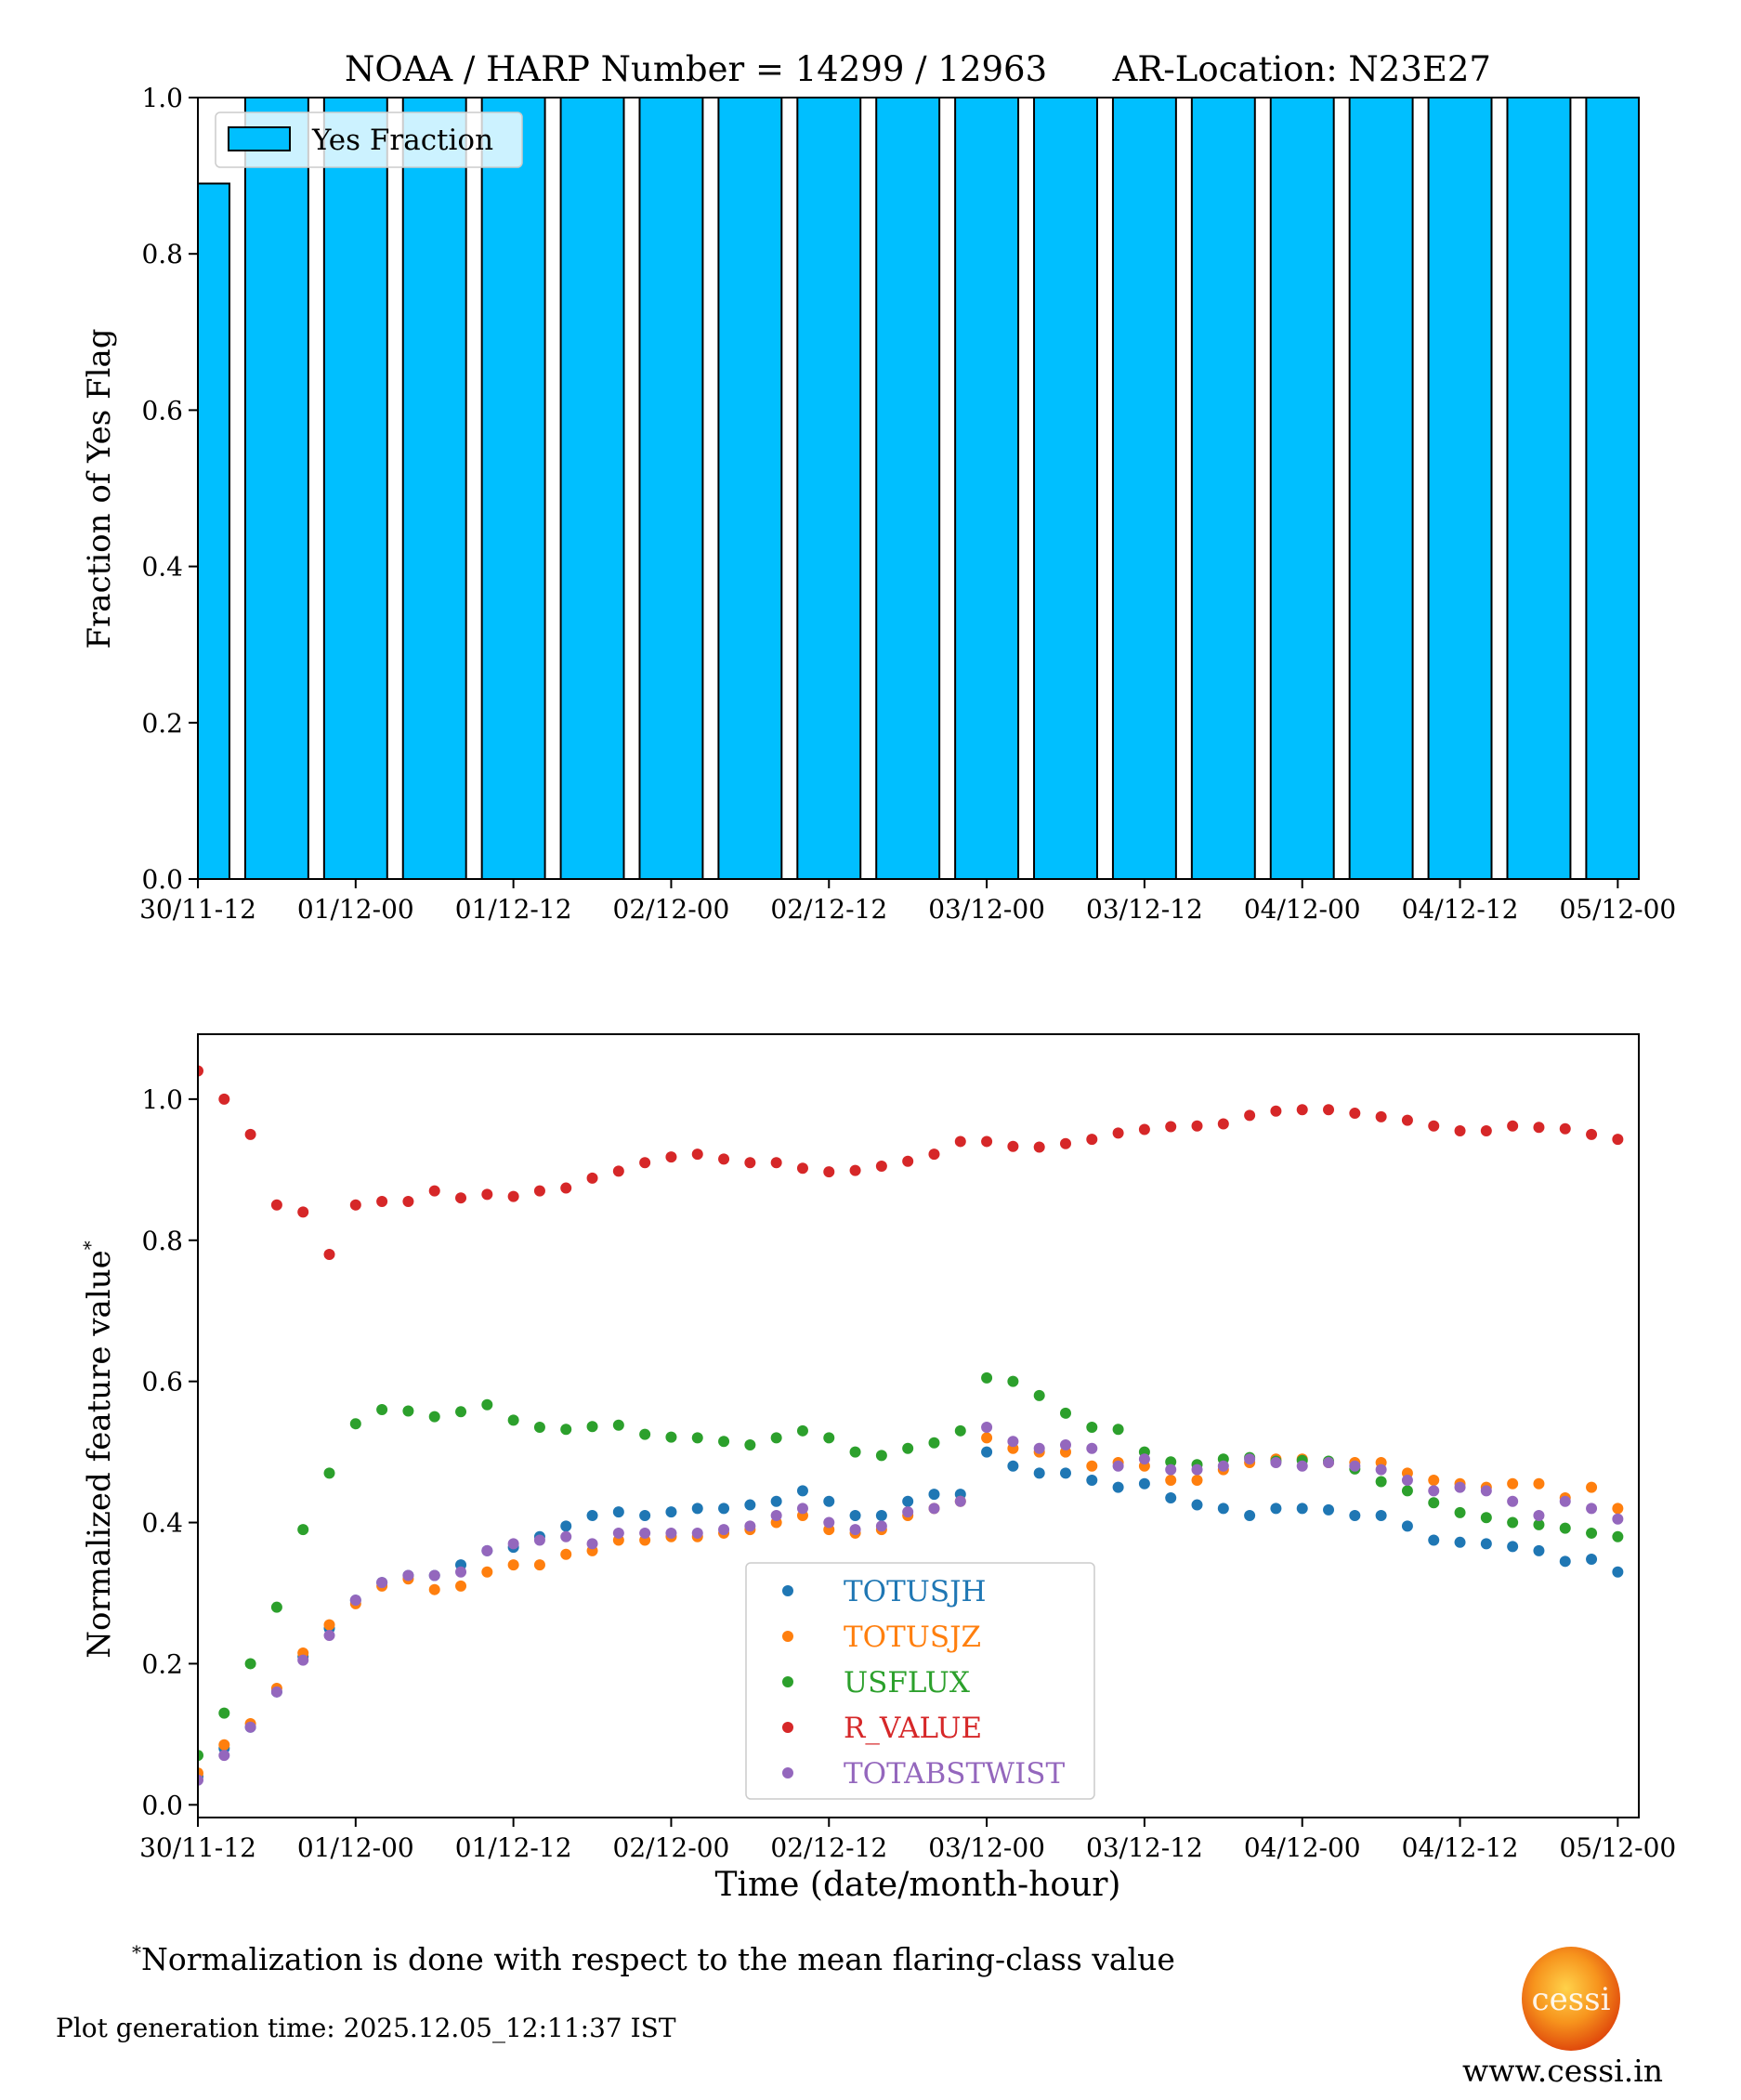 The height and width of the screenshot is (2100, 1741). Describe the element at coordinates (162, 1805) in the screenshot. I see `y-tick-label: 0.0` at that location.